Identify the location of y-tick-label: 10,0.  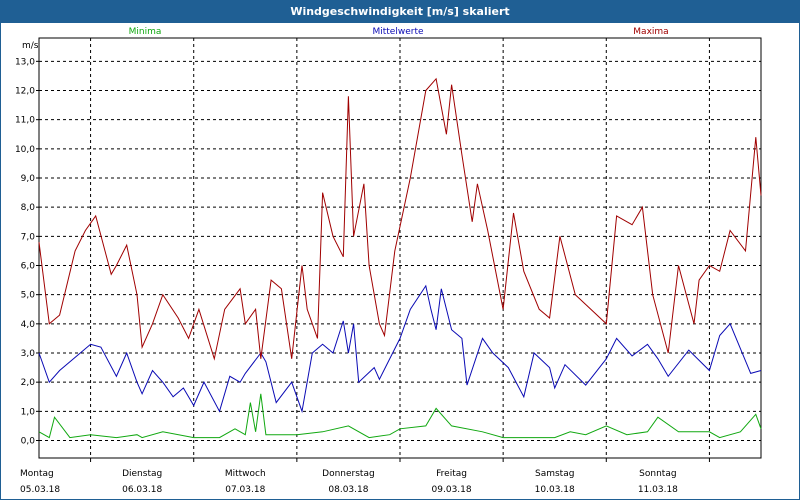
(25, 150).